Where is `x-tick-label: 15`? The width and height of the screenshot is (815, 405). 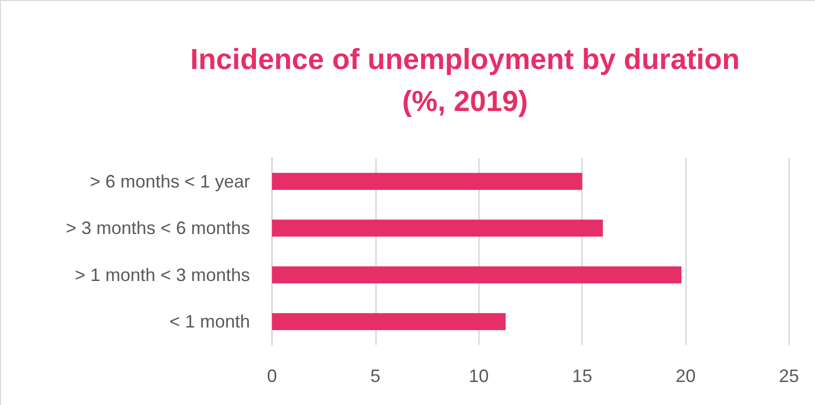 x-tick-label: 15 is located at coordinates (582, 376).